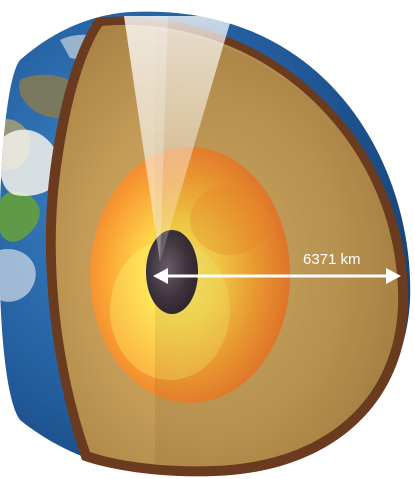  Describe the element at coordinates (20, 216) in the screenshot. I see `land-mass` at that location.